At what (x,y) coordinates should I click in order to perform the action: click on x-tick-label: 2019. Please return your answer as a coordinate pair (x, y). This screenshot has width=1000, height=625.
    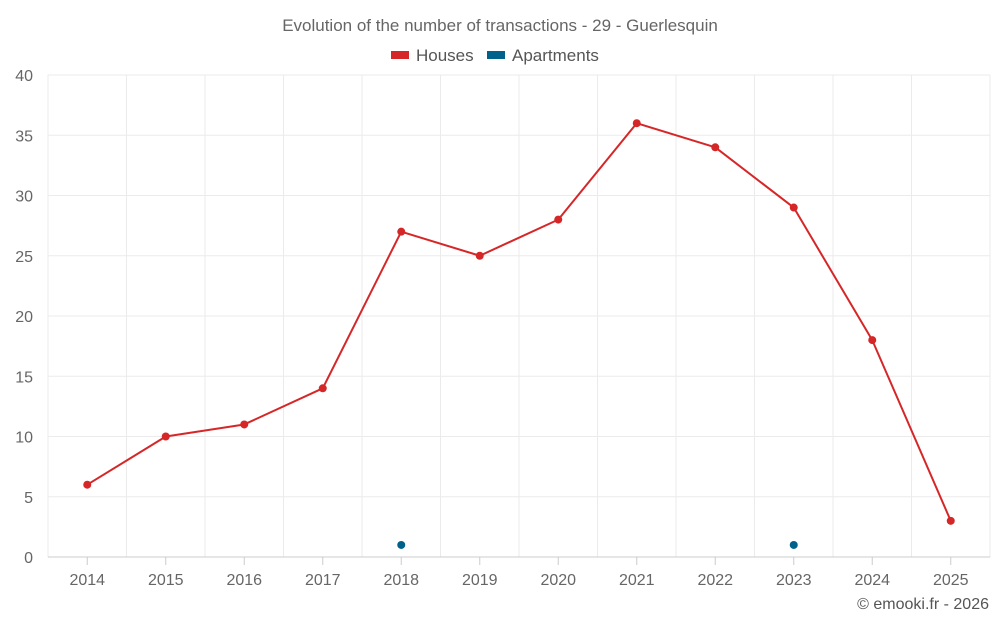
    Looking at the image, I should click on (480, 580).